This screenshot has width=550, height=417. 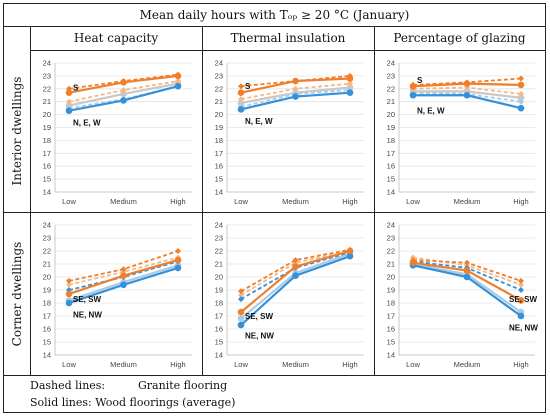 What do you see at coordinates (459, 38) in the screenshot?
I see `column-heading-percentage-of-glazing: Percentage of glazing` at bounding box center [459, 38].